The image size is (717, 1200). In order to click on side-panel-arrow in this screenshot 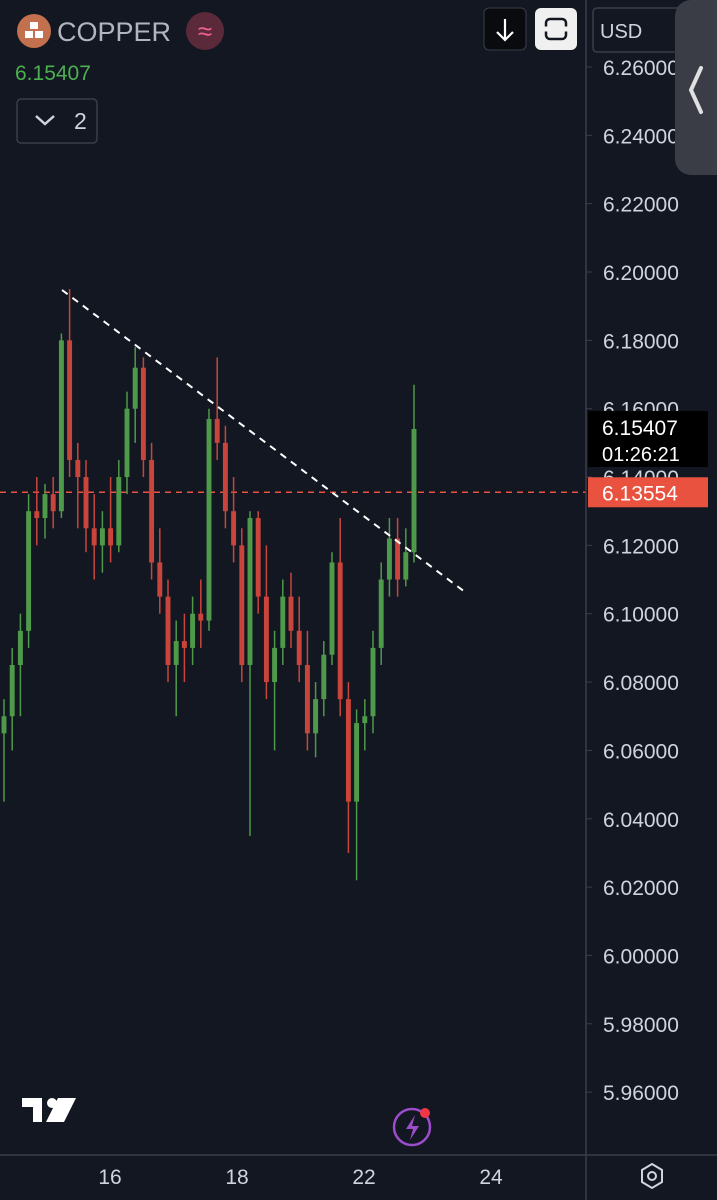, I will do `click(695, 90)`.